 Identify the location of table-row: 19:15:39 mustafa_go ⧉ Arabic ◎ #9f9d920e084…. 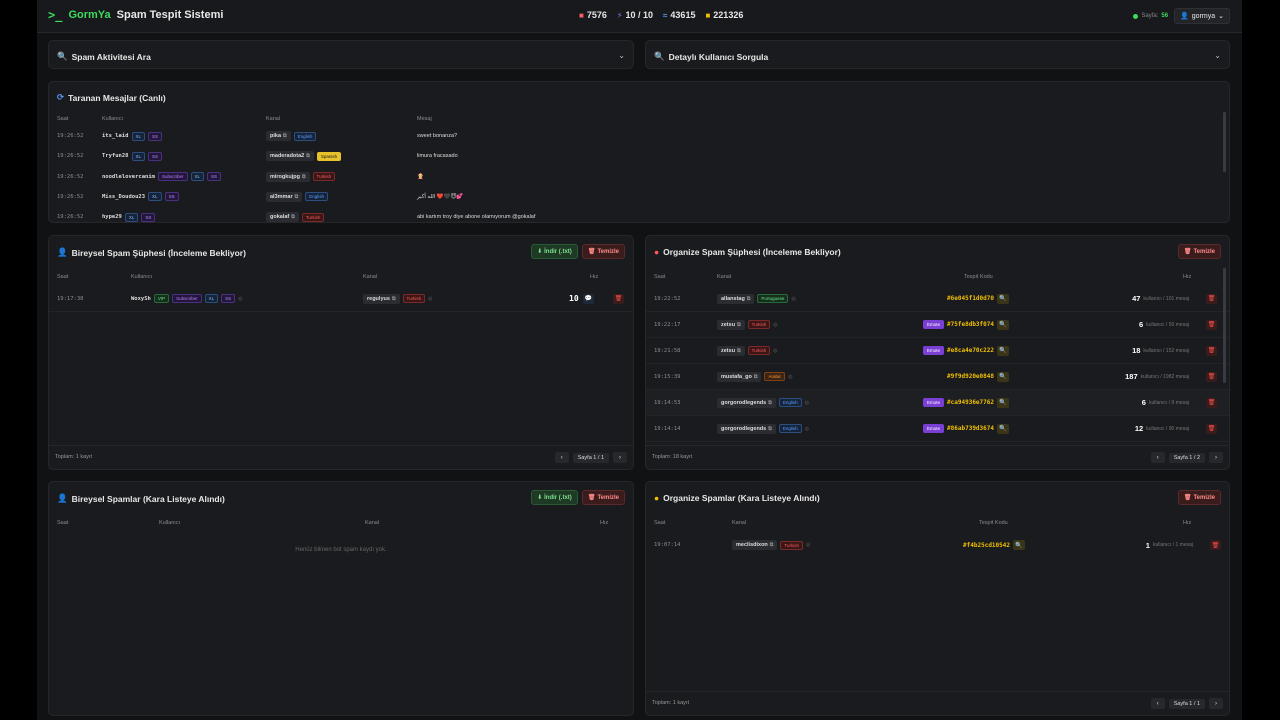
(937, 377).